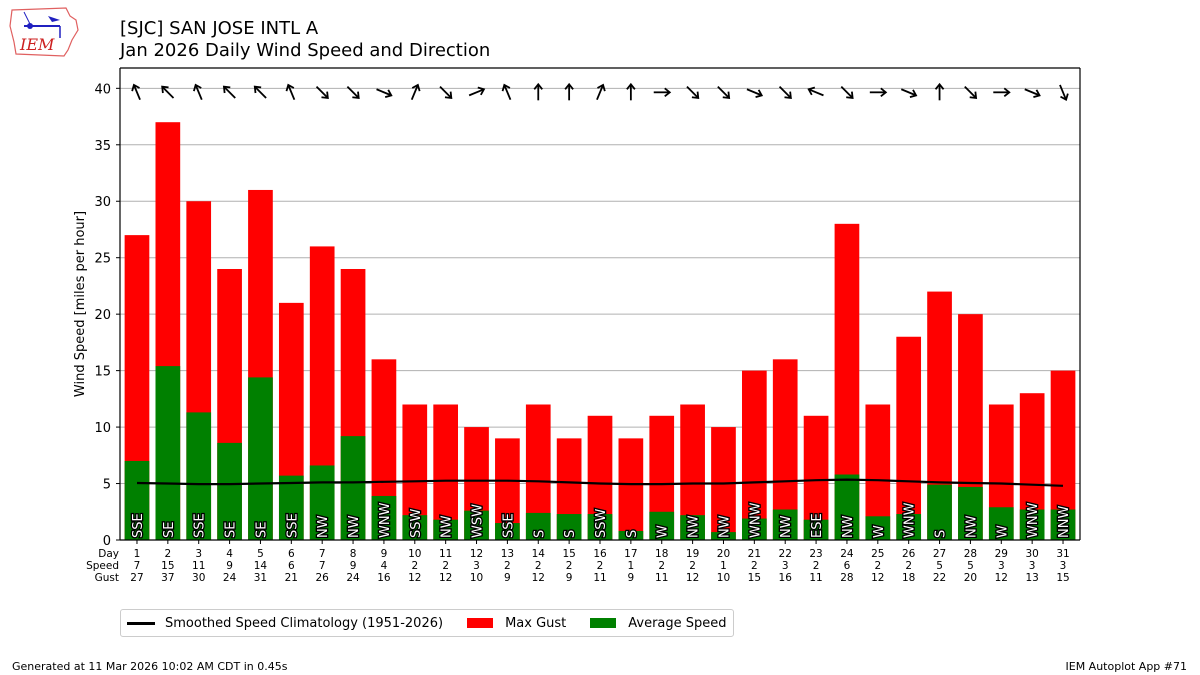  I want to click on x-tick-label-day: 4, so click(229, 554).